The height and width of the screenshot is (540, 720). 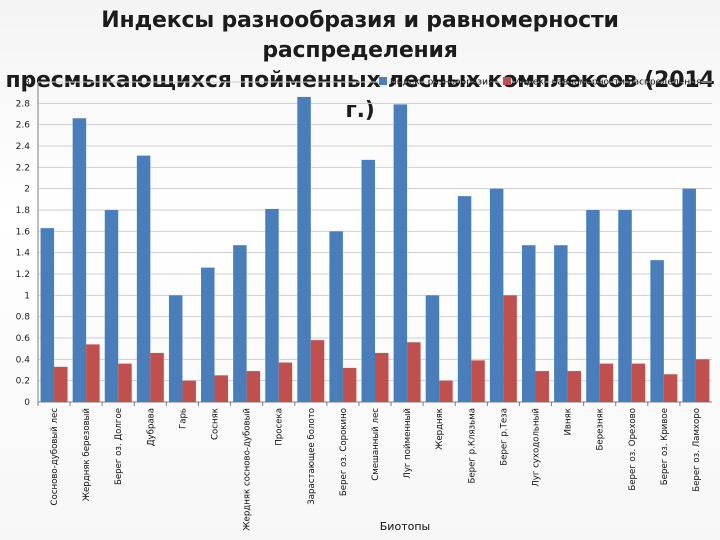 What do you see at coordinates (405, 526) in the screenshot?
I see `x-axis-label: Биотопы` at bounding box center [405, 526].